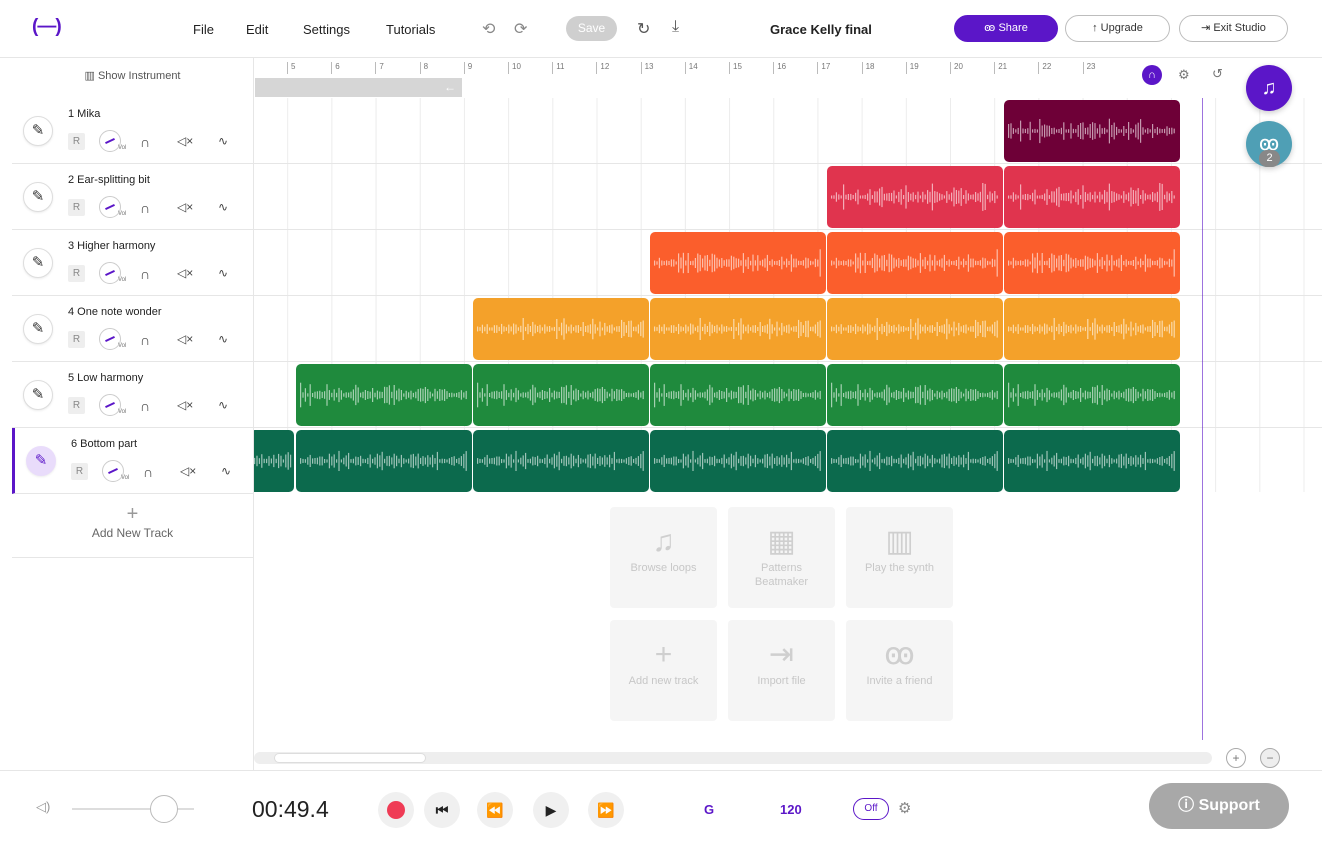 This screenshot has height=850, width=1322. I want to click on track-header: ✎ 6 Bottom part R Vol ∩ ◁× ∿, so click(133, 461).